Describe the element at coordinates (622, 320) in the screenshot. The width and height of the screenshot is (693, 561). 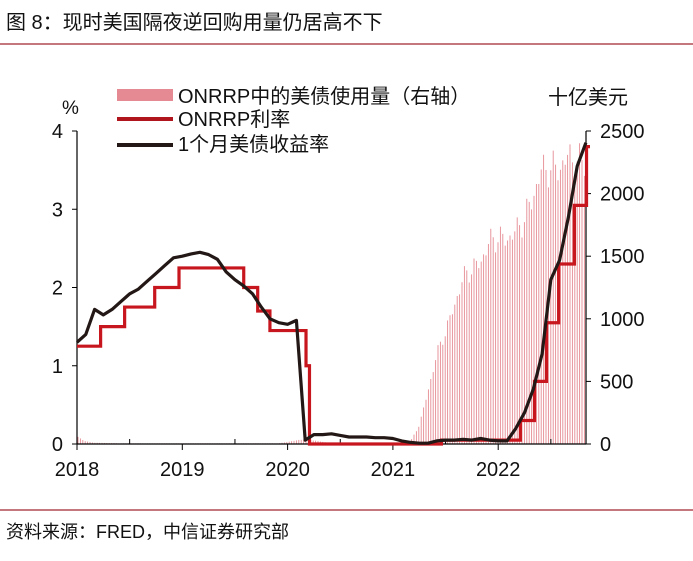
I see `right-tick-label: 1000` at that location.